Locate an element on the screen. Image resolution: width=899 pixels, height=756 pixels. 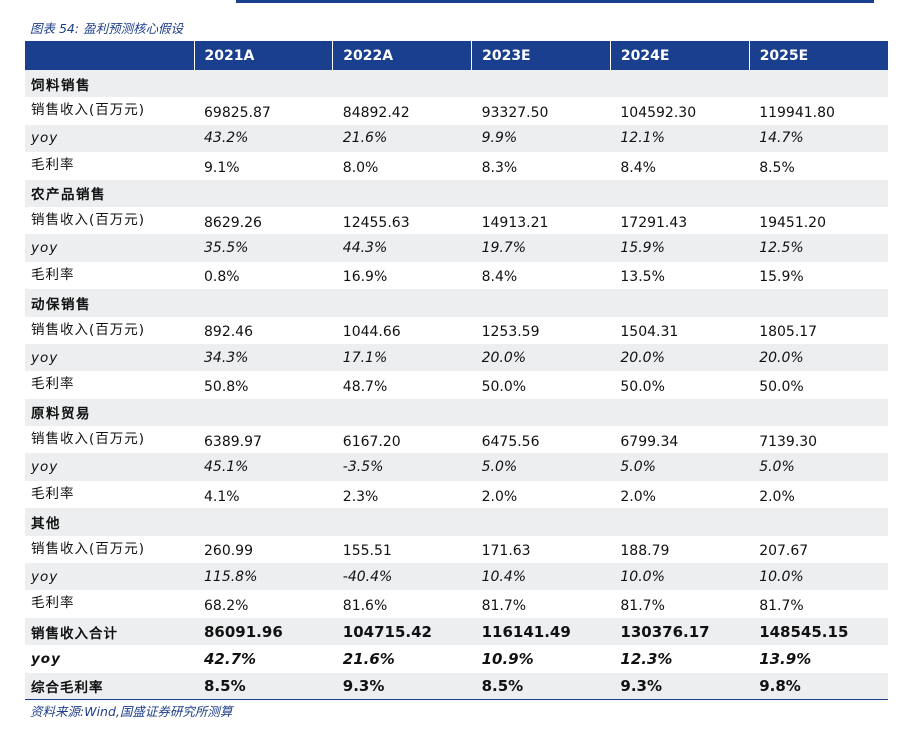
value-cell: 260.99 is located at coordinates (228, 551).